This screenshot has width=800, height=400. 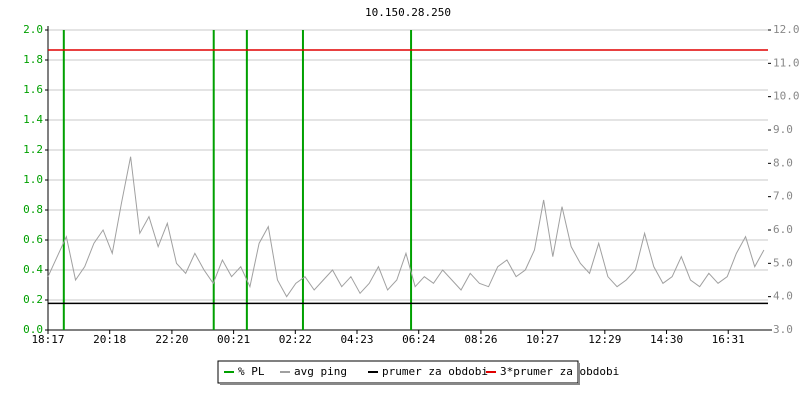 What do you see at coordinates (728, 339) in the screenshot?
I see `x-tick-label: 16:31` at bounding box center [728, 339].